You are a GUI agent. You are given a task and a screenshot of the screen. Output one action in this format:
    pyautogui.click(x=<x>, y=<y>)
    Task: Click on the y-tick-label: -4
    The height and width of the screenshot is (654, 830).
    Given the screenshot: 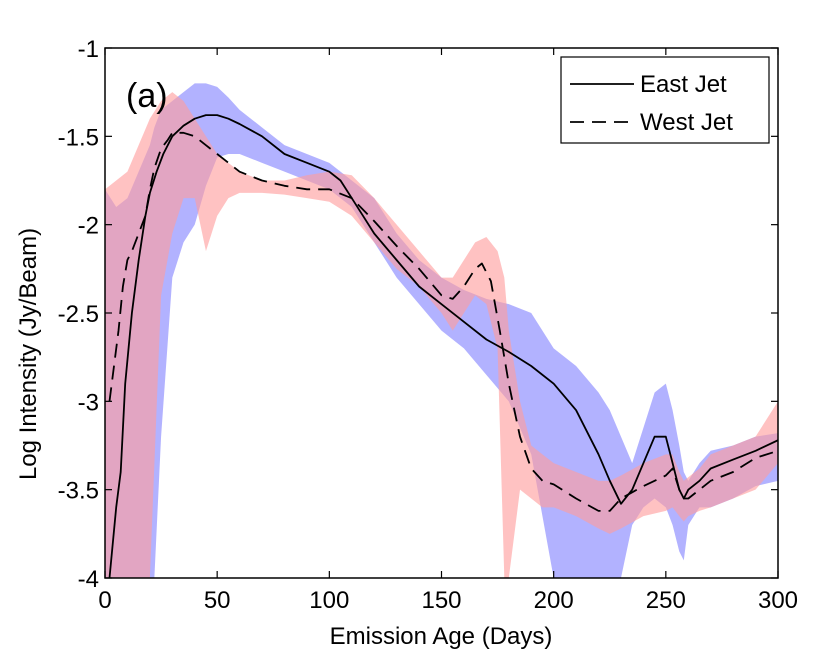 What is the action you would take?
    pyautogui.click(x=88, y=579)
    